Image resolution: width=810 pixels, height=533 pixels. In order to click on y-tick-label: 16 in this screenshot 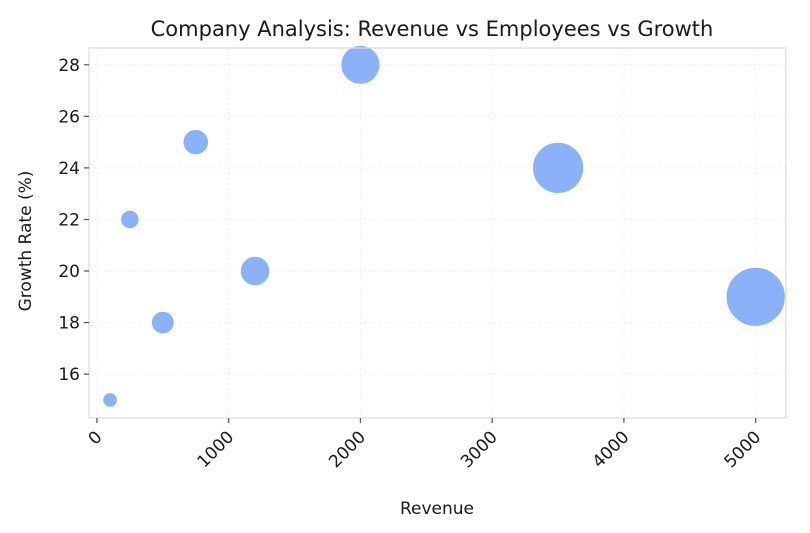, I will do `click(69, 375)`.